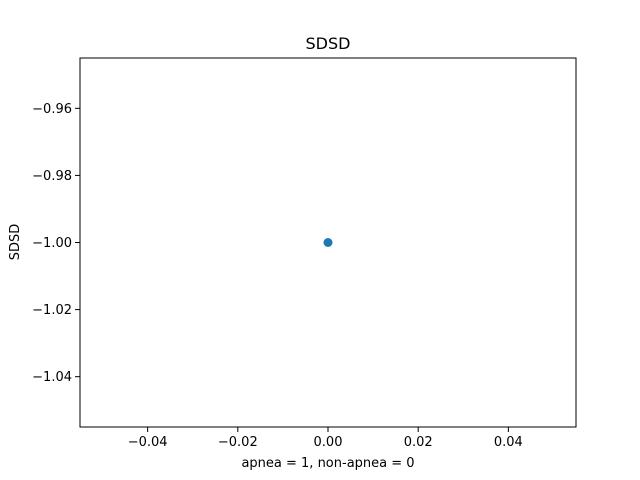 The image size is (640, 480). What do you see at coordinates (52, 176) in the screenshot?
I see `y-tick-label: −0.98` at bounding box center [52, 176].